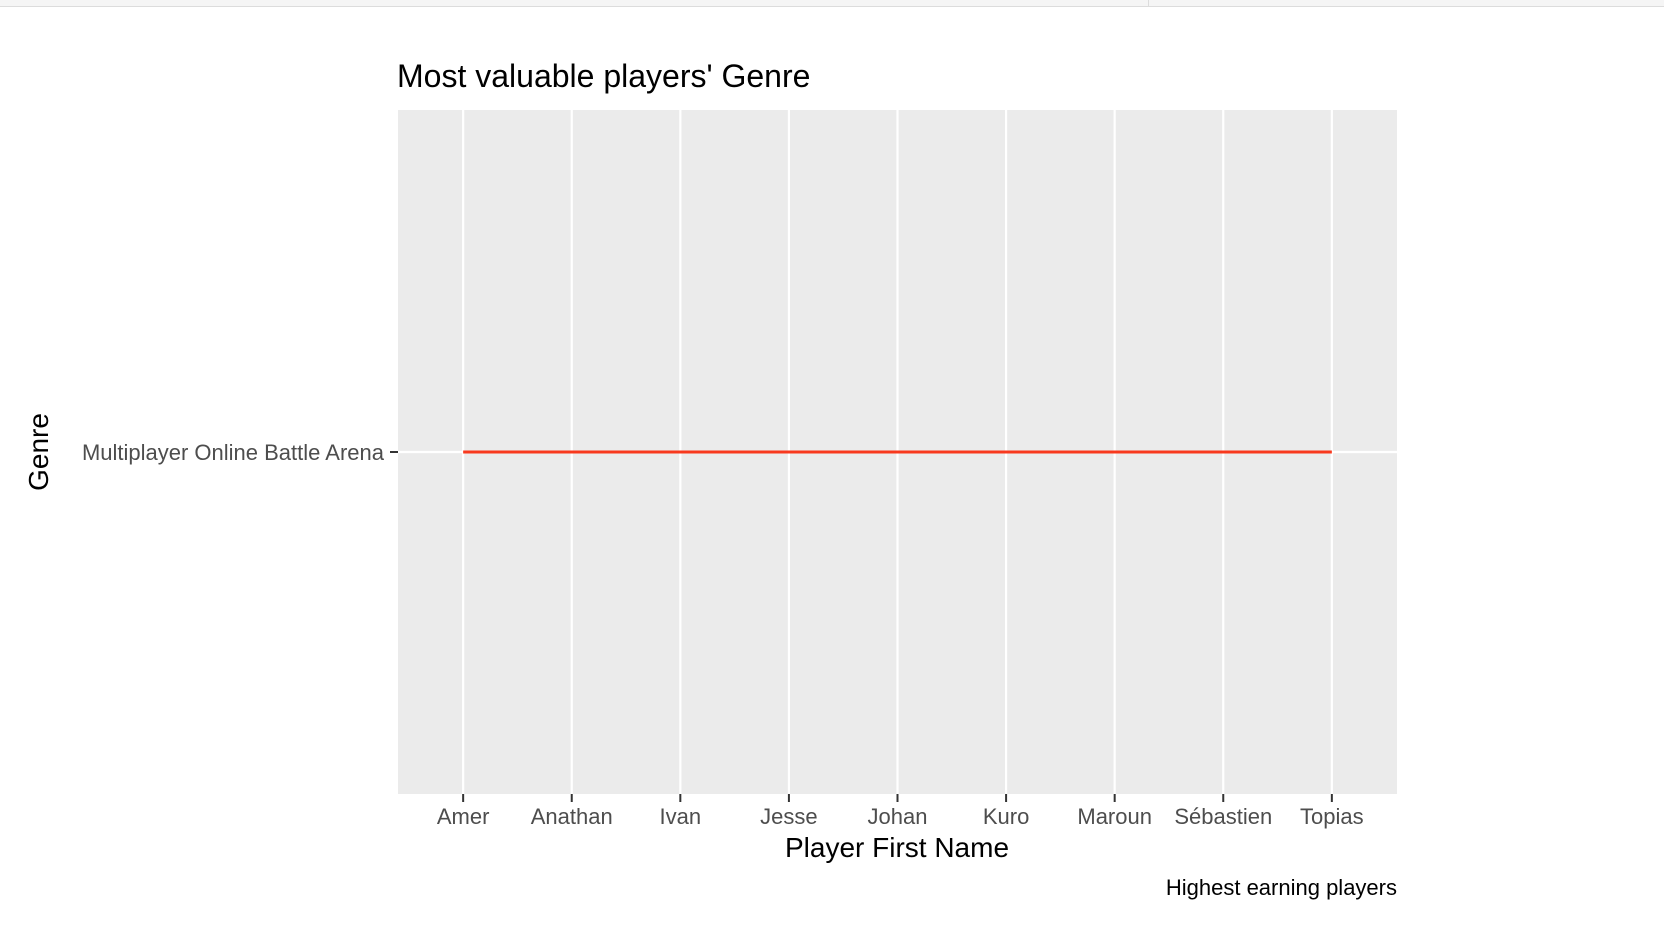 The image size is (1664, 926). I want to click on x-tick-label: Kuro, so click(1006, 816).